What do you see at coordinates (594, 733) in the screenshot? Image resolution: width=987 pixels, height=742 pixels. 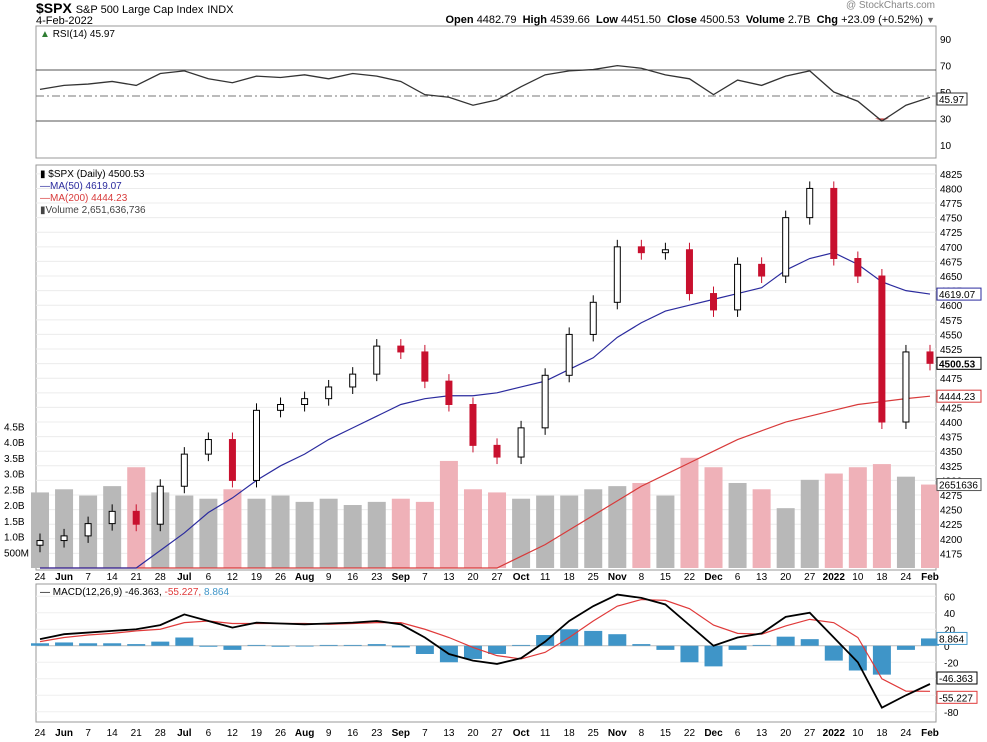 I see `x-tick-label: 25` at bounding box center [594, 733].